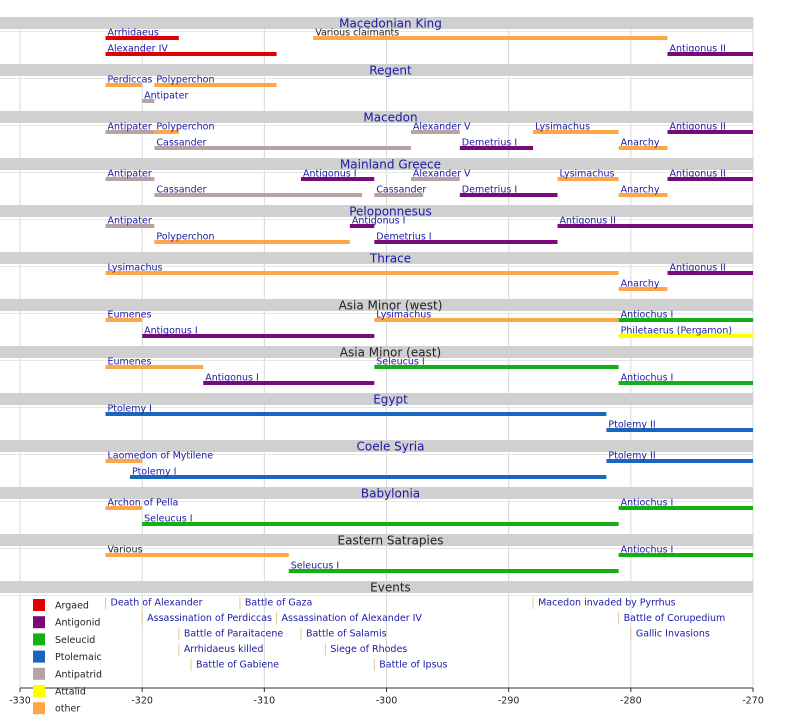 The image size is (800, 727). Describe the element at coordinates (387, 701) in the screenshot. I see `x-tick-label: -300` at that location.